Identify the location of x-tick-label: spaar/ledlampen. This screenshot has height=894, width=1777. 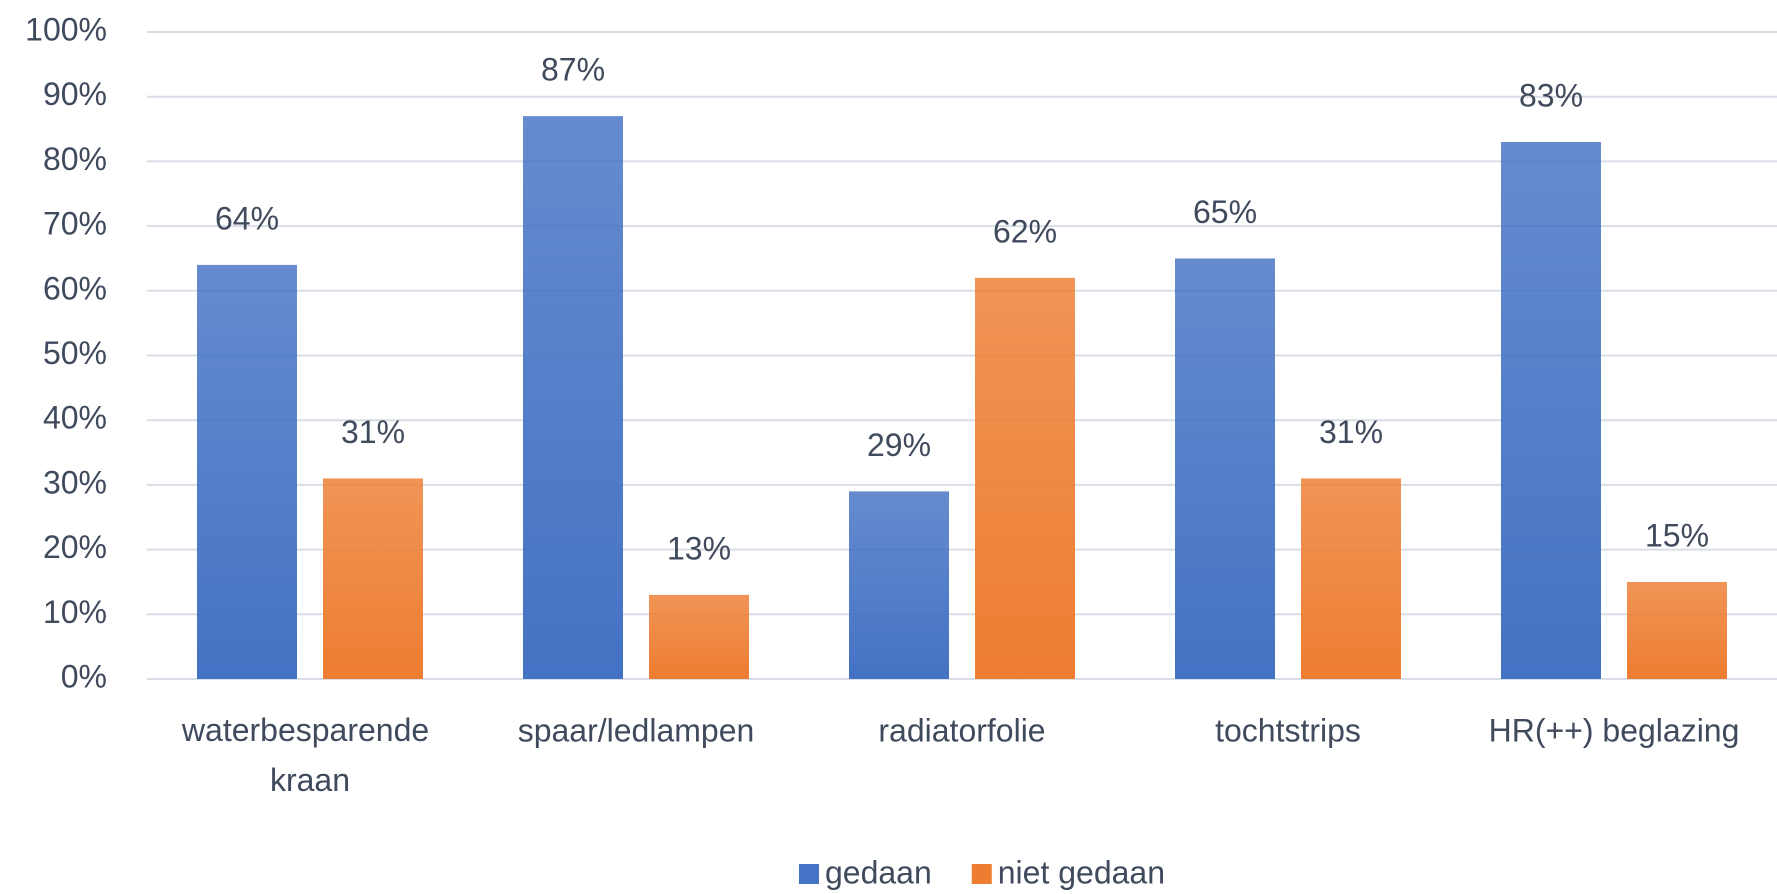
(636, 730).